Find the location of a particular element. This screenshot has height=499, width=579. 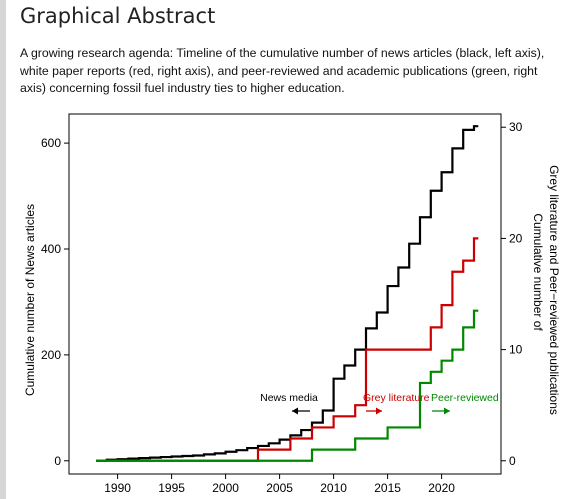

y-tick-label-right-0: 0 is located at coordinates (512, 461).